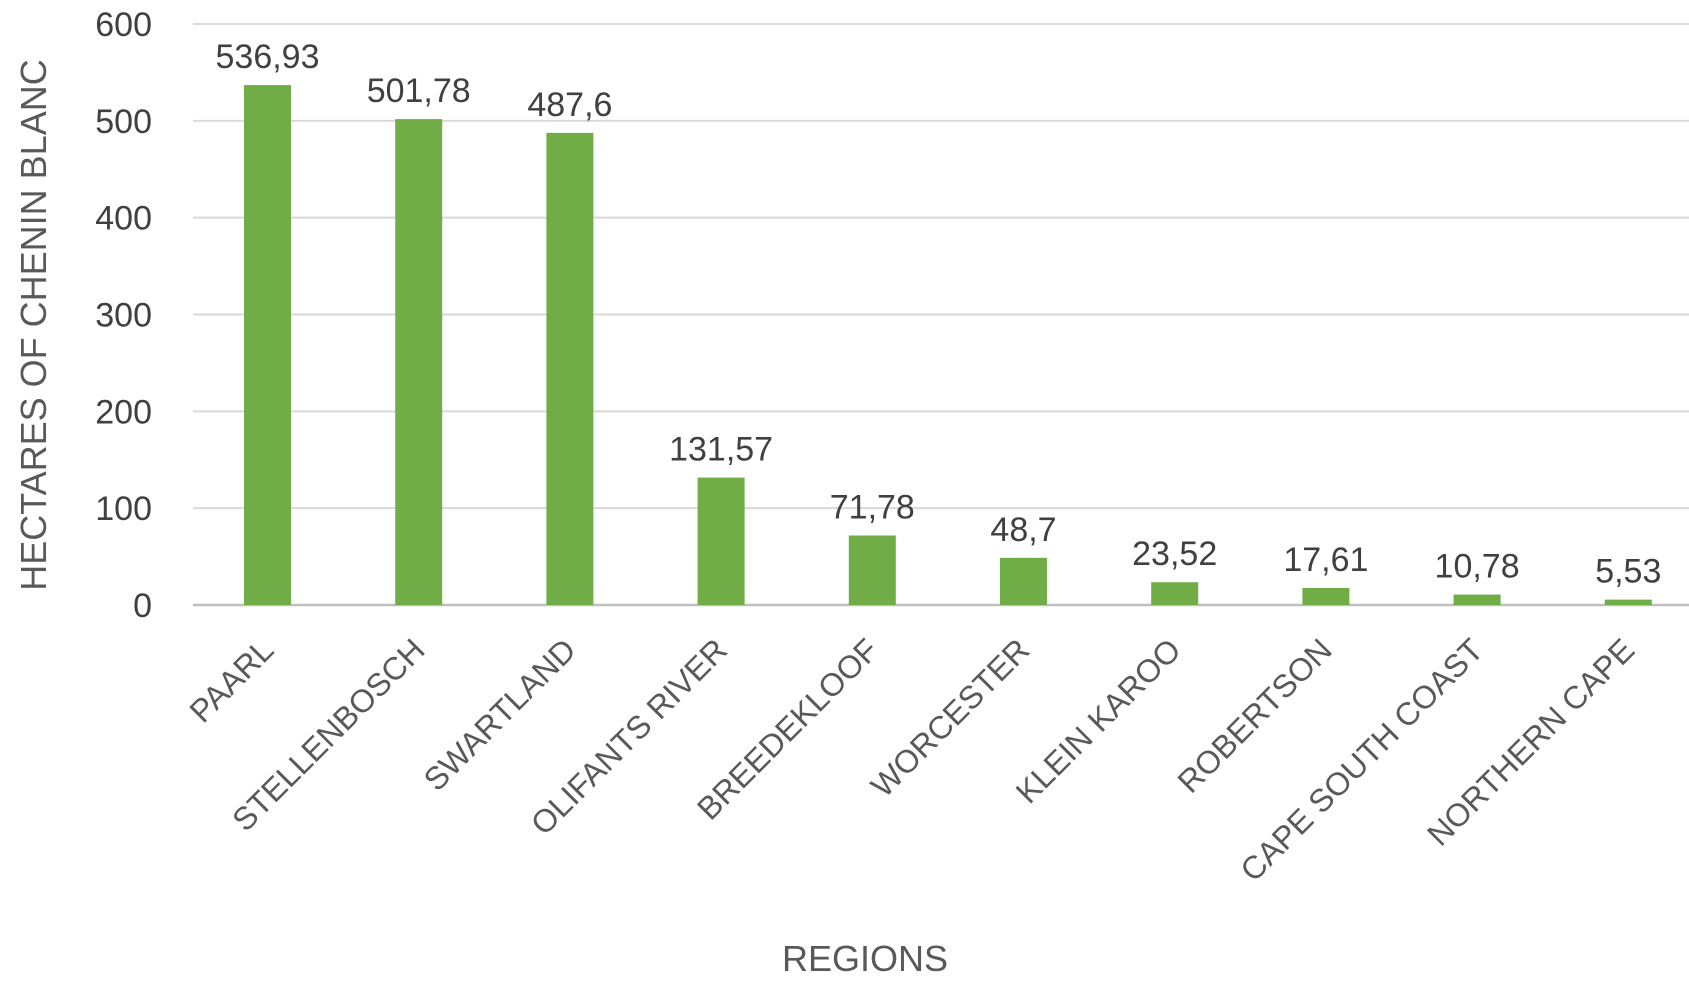  What do you see at coordinates (268, 57) in the screenshot?
I see `data-label: 536,93` at bounding box center [268, 57].